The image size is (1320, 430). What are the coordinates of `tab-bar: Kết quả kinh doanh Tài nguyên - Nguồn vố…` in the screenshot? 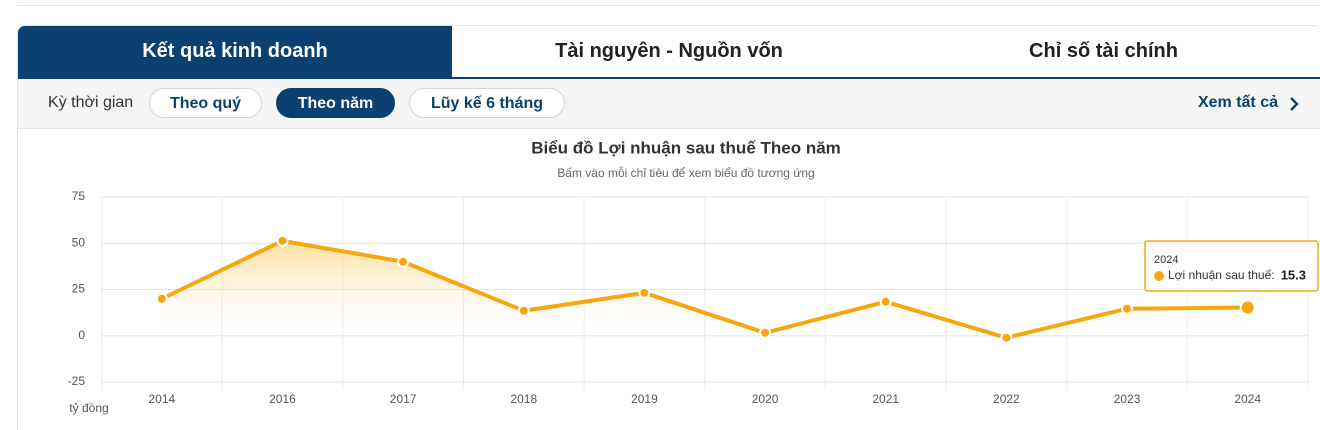 It's located at (669, 52).